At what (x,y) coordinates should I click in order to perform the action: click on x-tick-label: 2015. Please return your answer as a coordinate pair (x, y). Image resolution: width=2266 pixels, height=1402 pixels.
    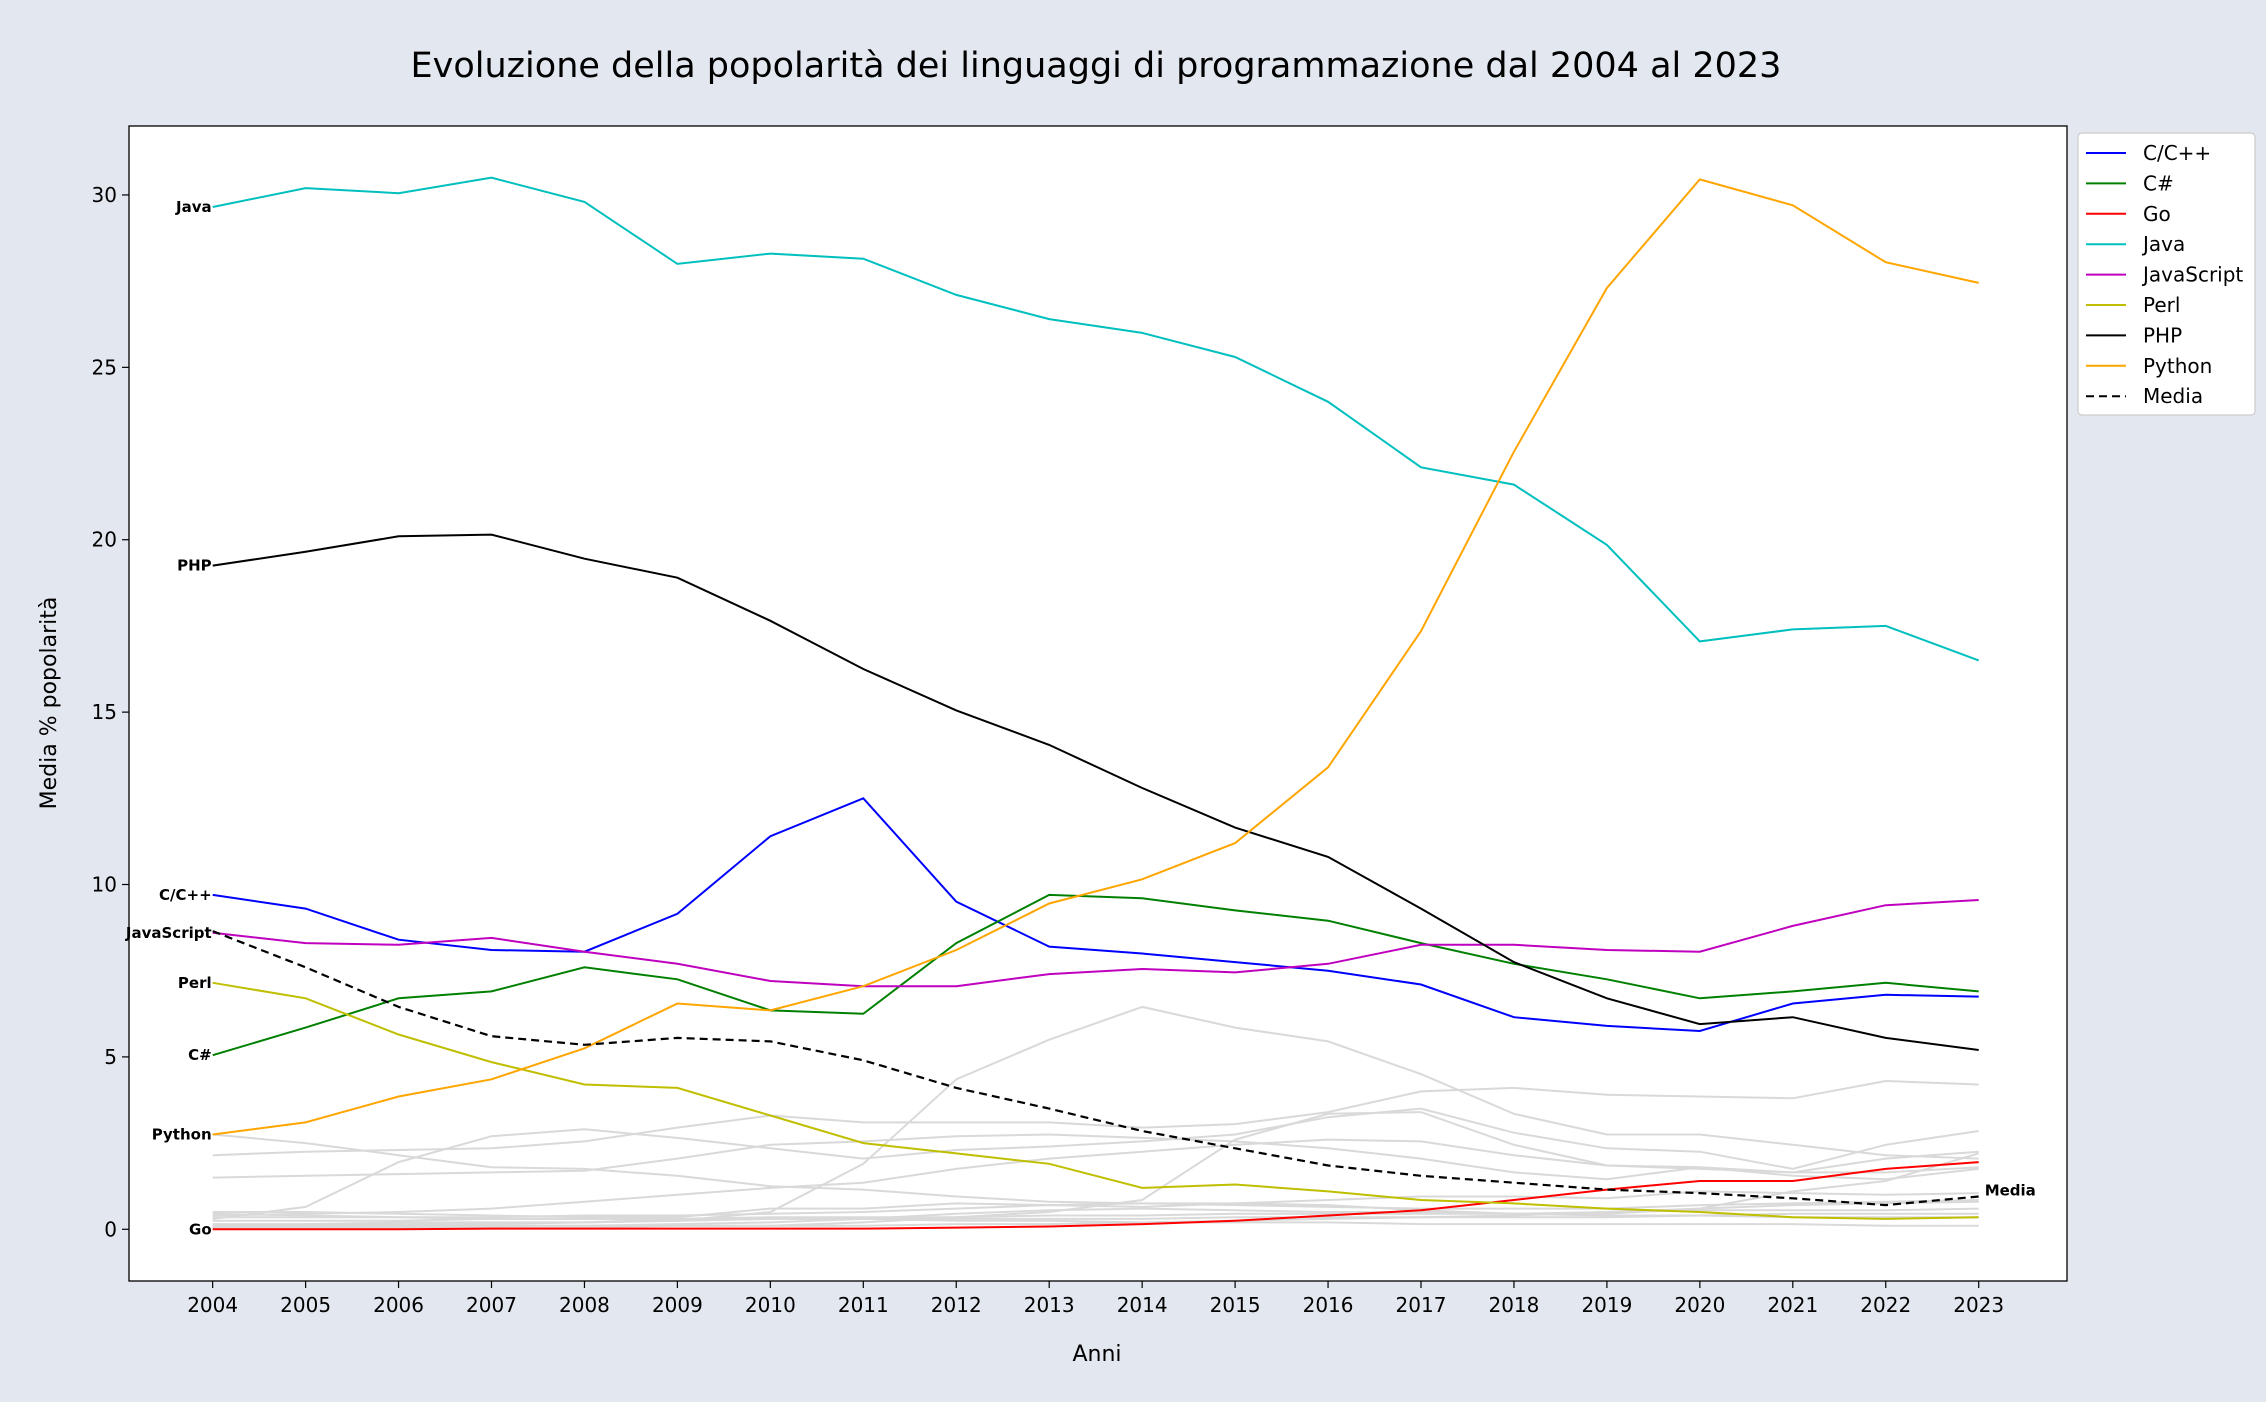
    Looking at the image, I should click on (1235, 1305).